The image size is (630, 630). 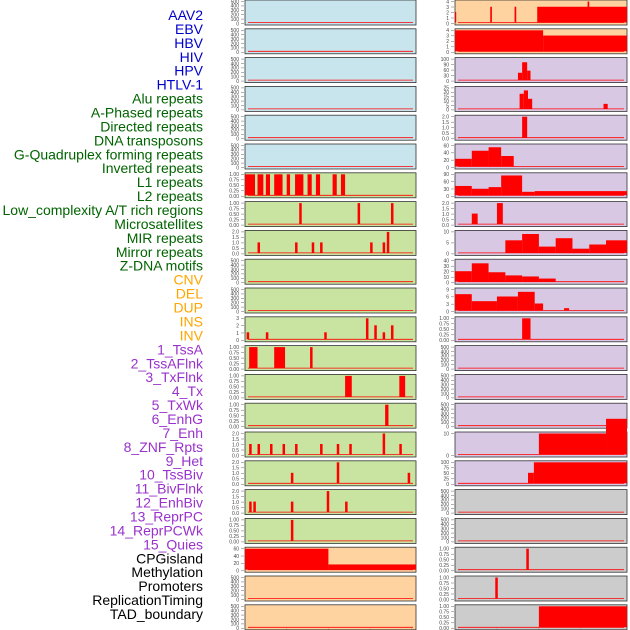 I want to click on y-tick-label: 30, so click(x=446, y=76).